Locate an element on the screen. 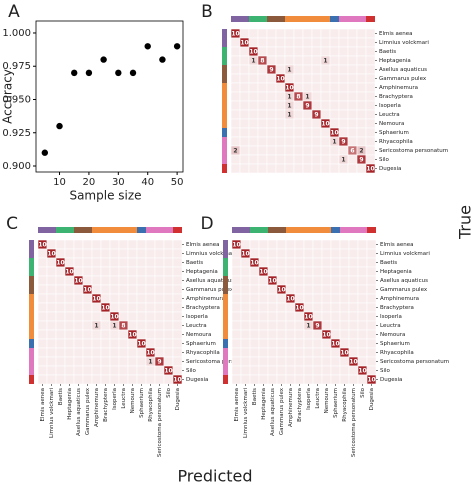 This screenshot has width=474, height=485. col-label: Asellus aquaticus is located at coordinates (79, 412).